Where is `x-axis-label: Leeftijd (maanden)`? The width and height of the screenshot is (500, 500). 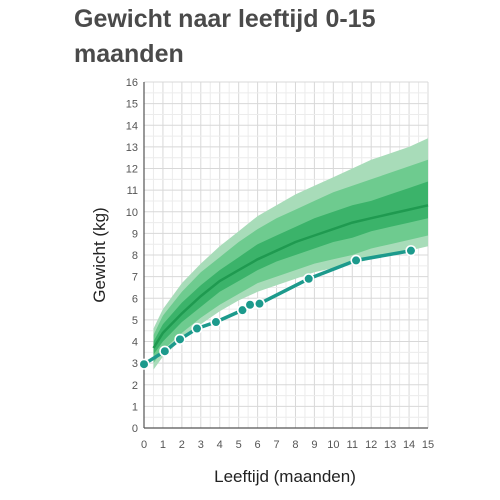 x-axis-label: Leeftijd (maanden) is located at coordinates (285, 476).